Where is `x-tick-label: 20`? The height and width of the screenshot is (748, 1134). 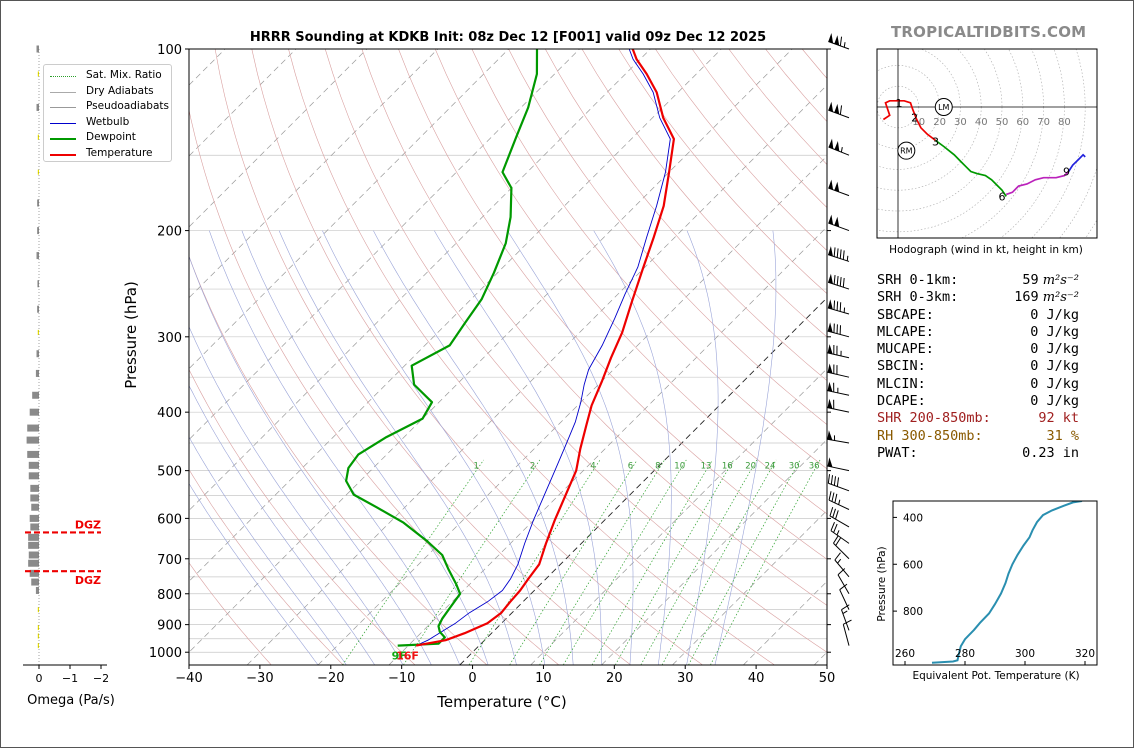
x-tick-label: 20 is located at coordinates (614, 678).